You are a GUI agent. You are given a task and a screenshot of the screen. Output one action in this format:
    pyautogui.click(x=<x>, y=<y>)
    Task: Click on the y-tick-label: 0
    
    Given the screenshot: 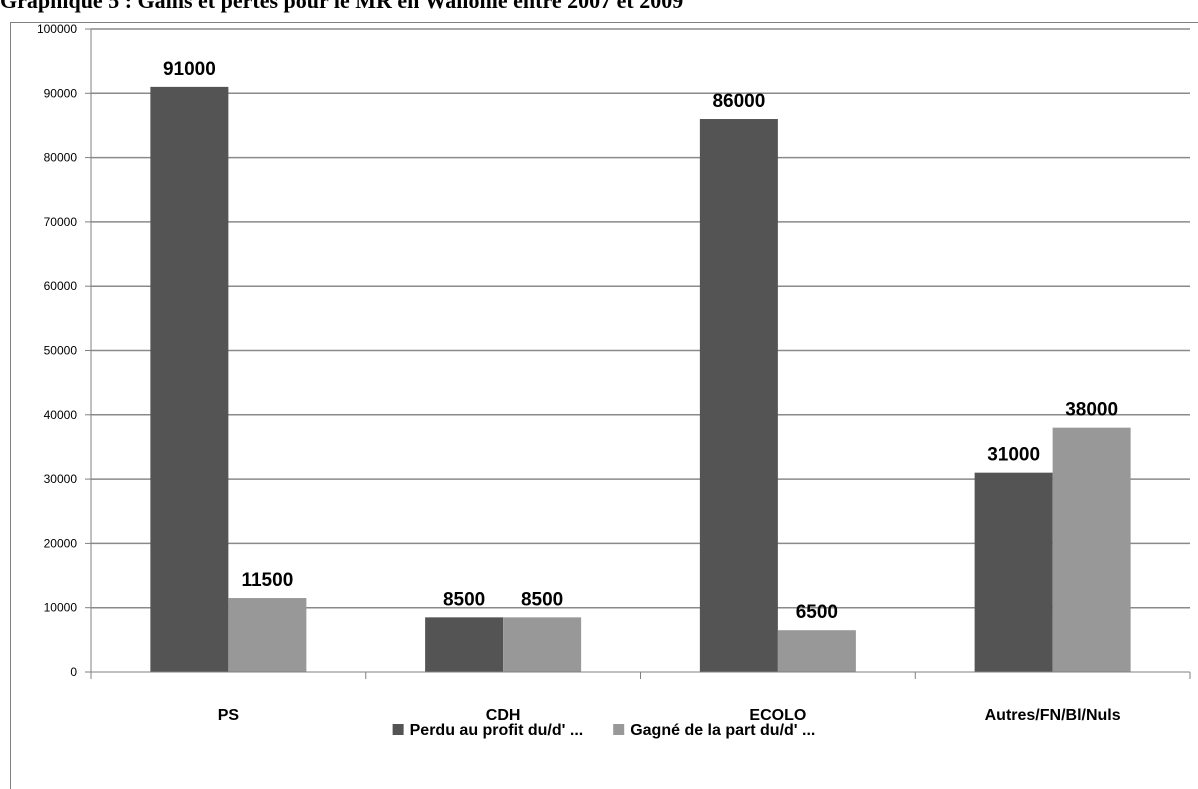 What is the action you would take?
    pyautogui.click(x=73, y=672)
    